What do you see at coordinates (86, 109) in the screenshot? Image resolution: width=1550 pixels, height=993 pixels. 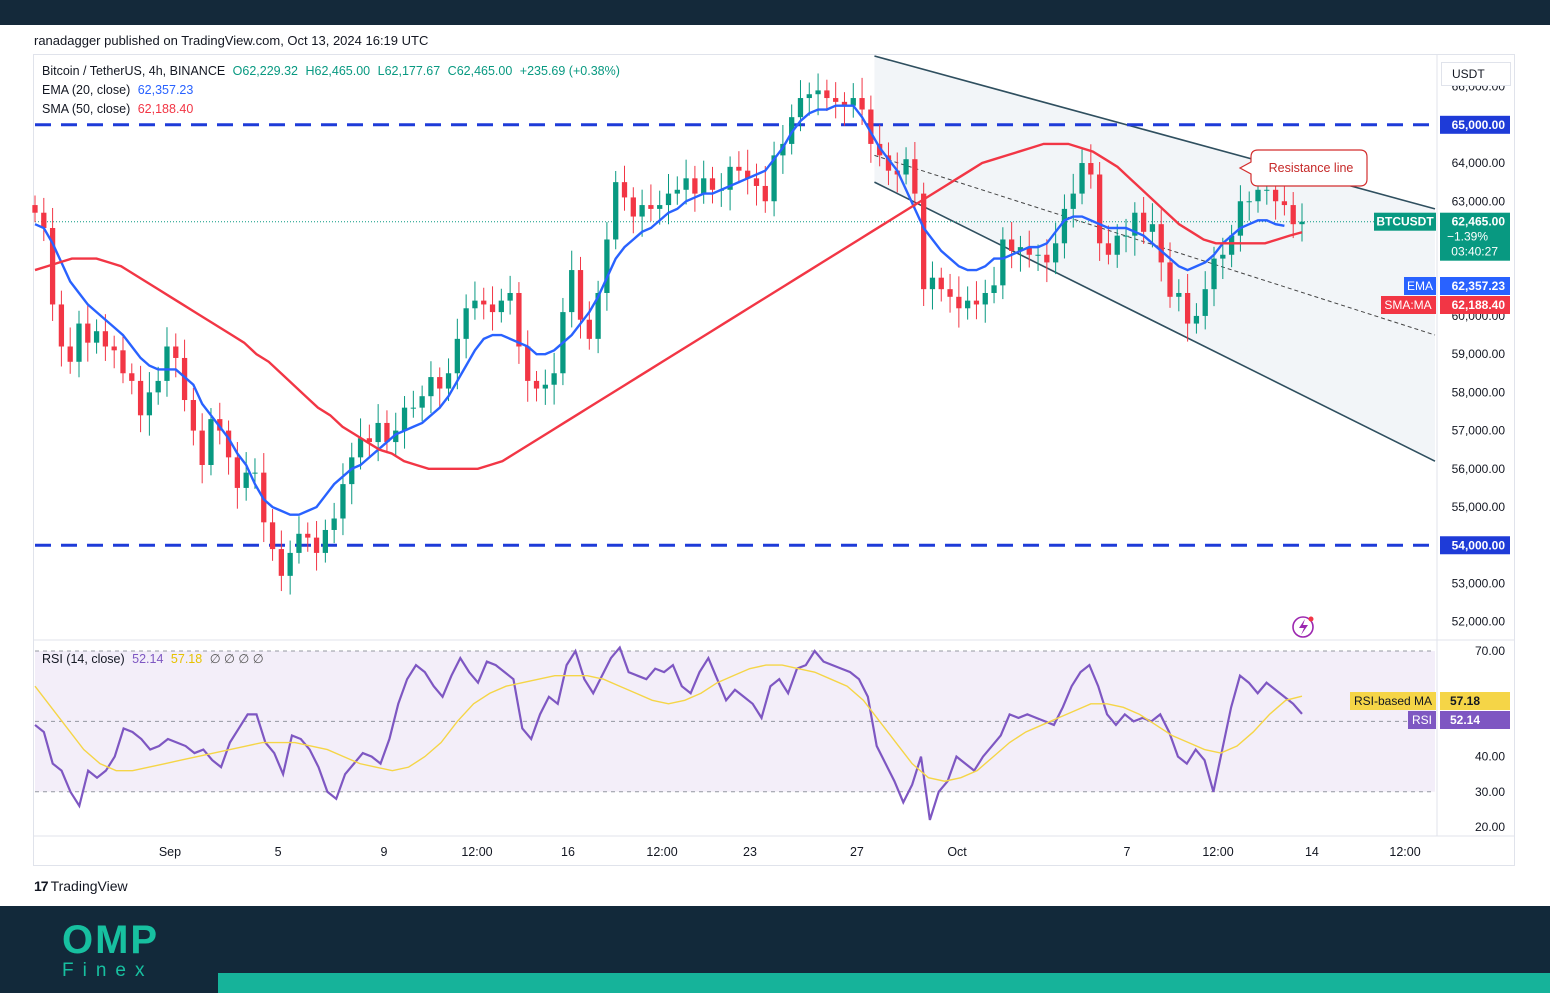 I see `legend-sma-label: SMA (50, close)` at bounding box center [86, 109].